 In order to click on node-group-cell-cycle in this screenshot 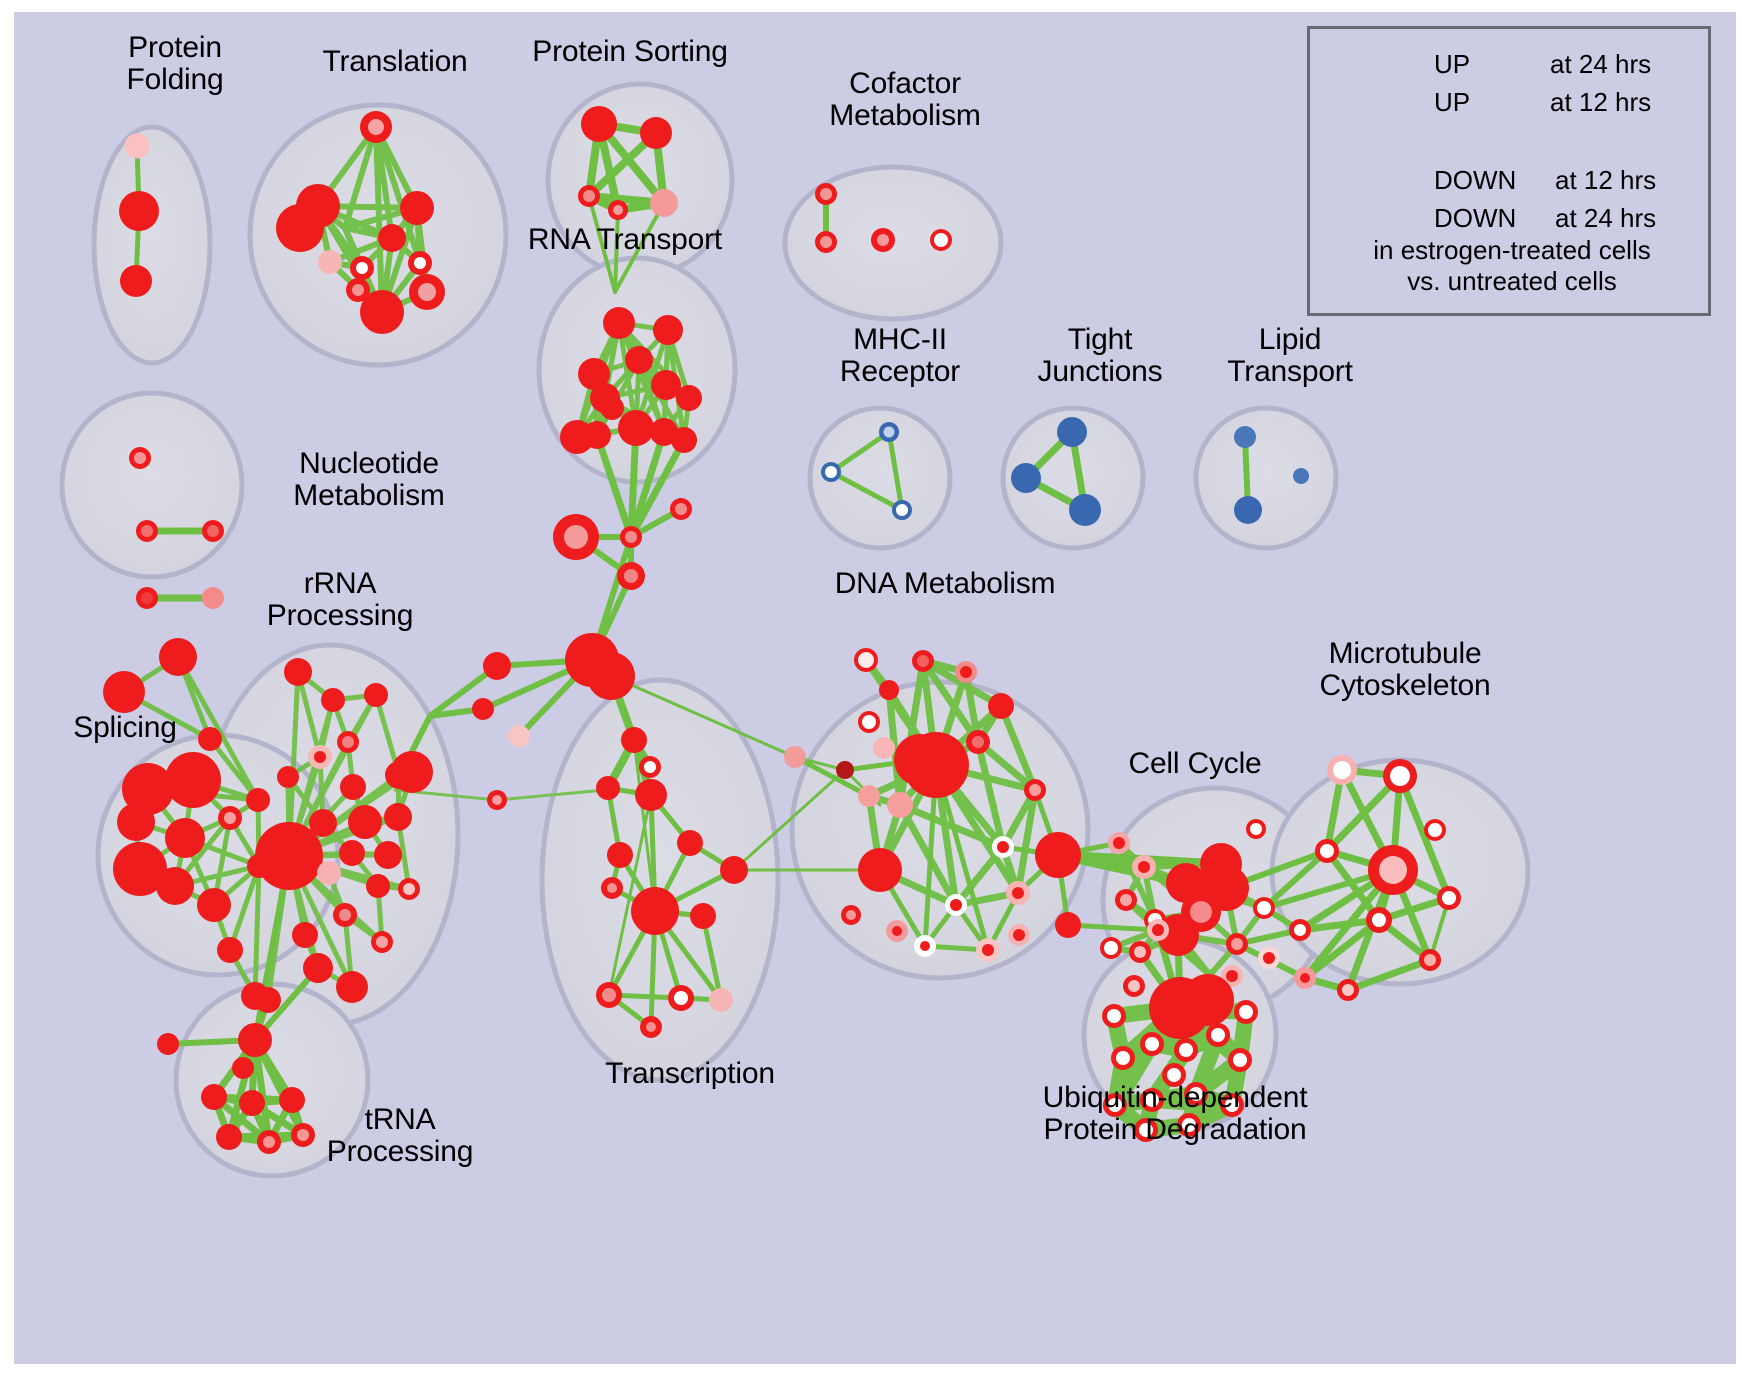, I will do `click(1190, 929)`.